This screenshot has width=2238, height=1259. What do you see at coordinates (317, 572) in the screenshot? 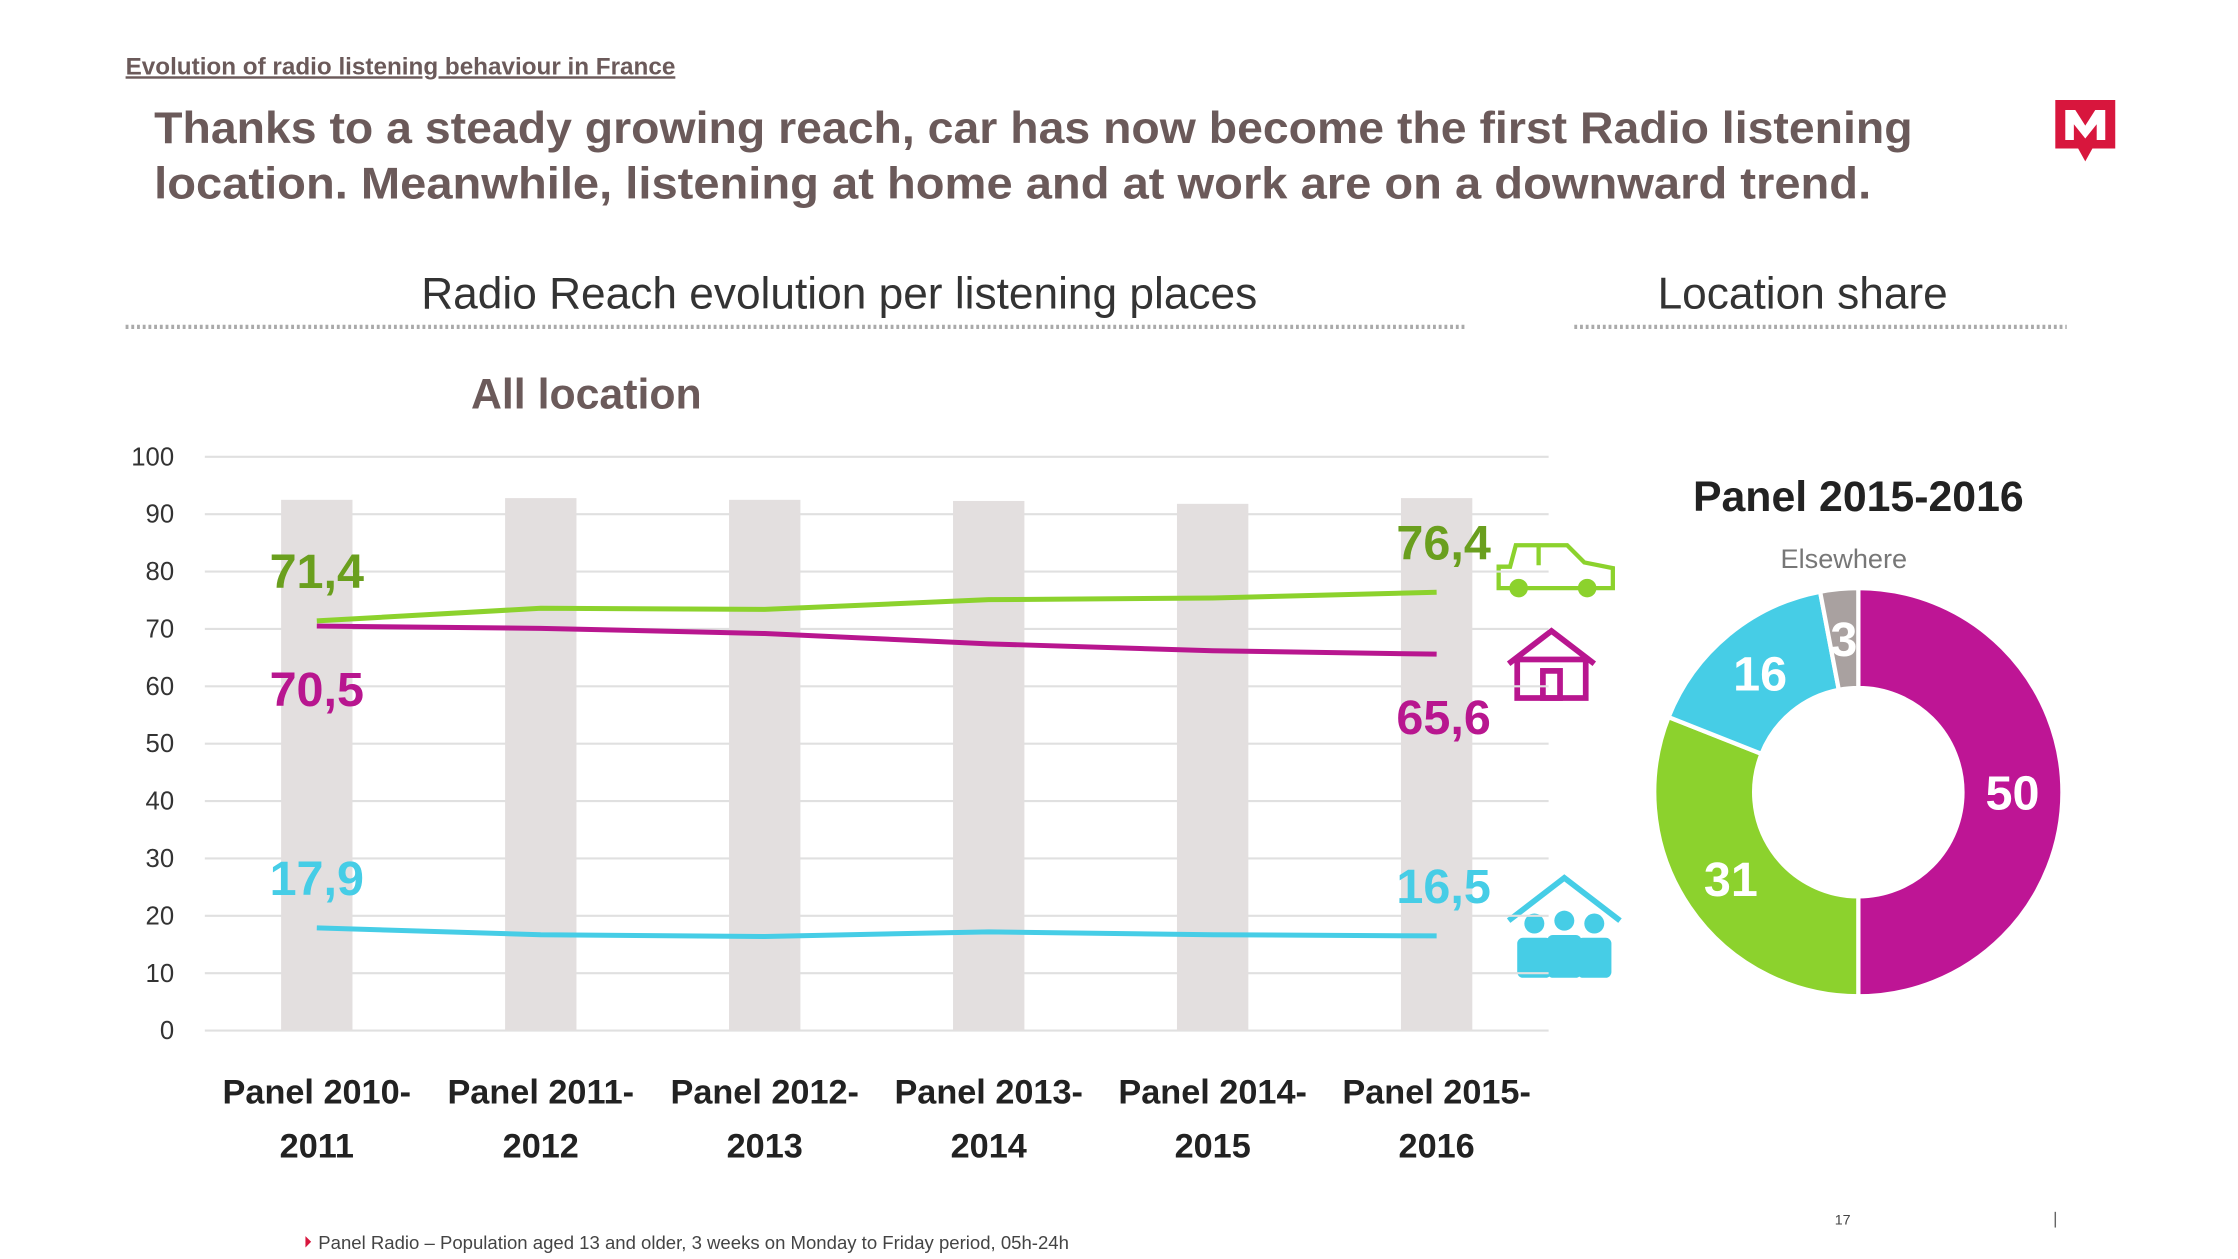
I see `data-label: 71,4` at bounding box center [317, 572].